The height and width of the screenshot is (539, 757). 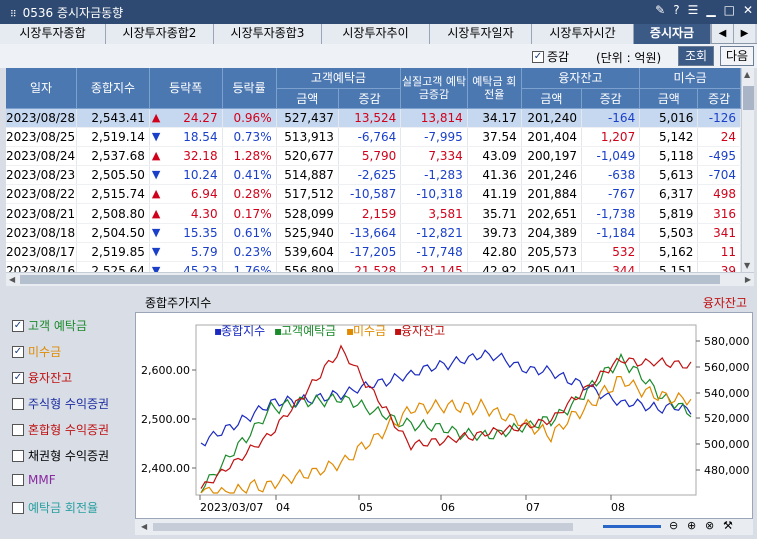 What do you see at coordinates (370, 279) in the screenshot?
I see `hscroll-thumb` at bounding box center [370, 279].